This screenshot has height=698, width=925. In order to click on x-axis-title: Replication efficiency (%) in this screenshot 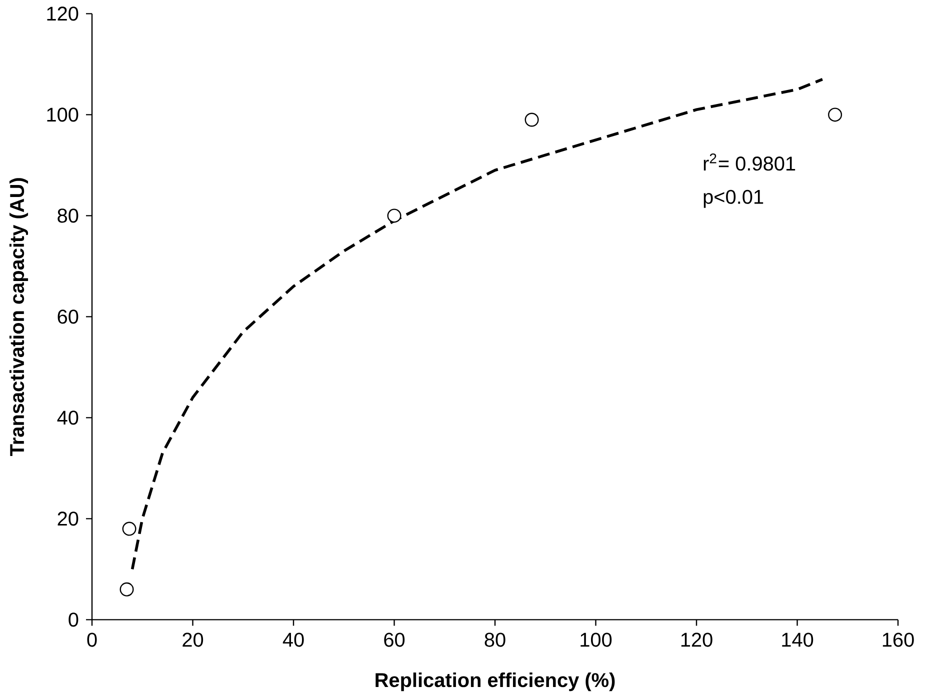, I will do `click(495, 682)`.